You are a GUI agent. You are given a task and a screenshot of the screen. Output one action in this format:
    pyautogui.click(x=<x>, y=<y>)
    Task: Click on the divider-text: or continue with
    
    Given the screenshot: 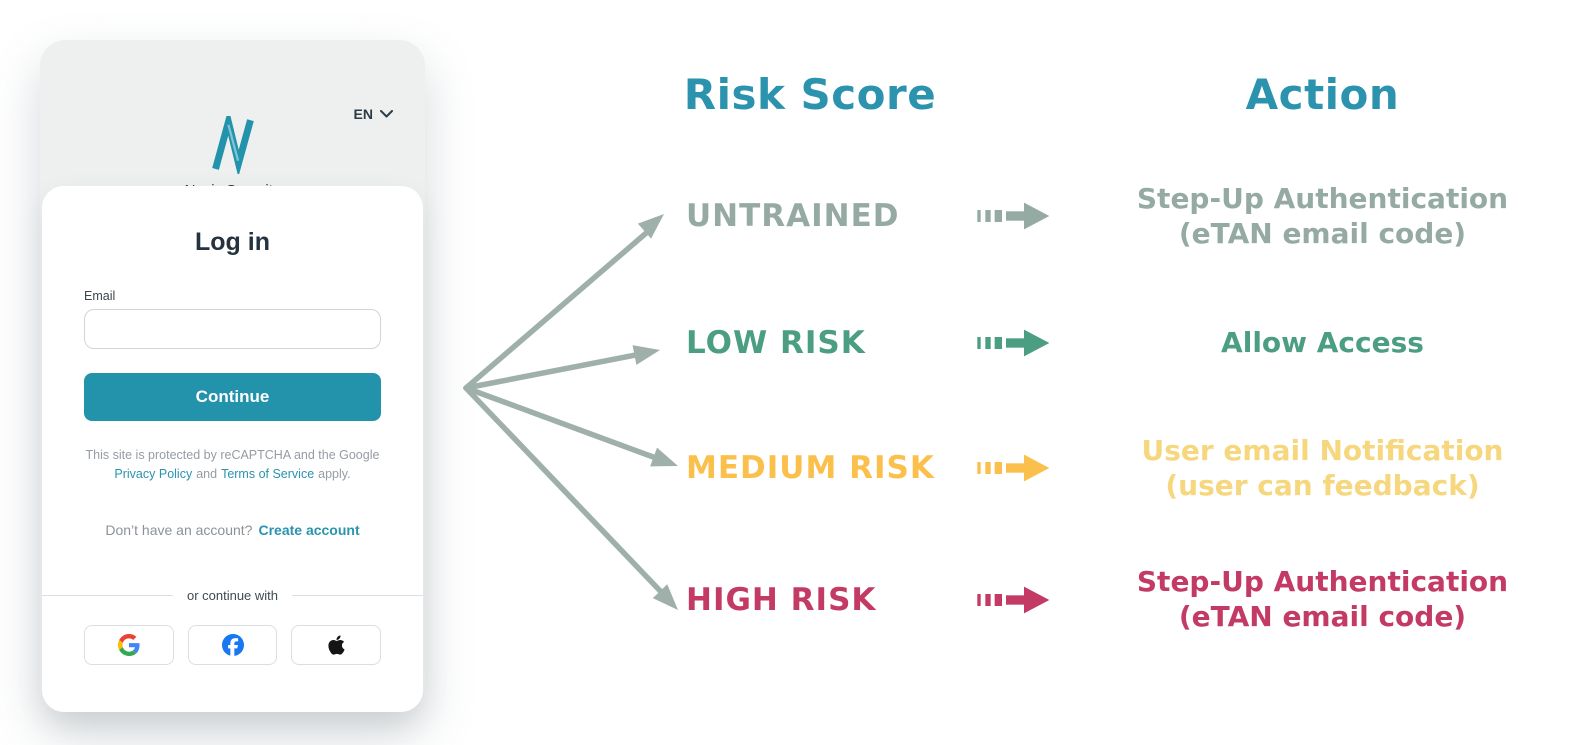 What is the action you would take?
    pyautogui.click(x=232, y=595)
    